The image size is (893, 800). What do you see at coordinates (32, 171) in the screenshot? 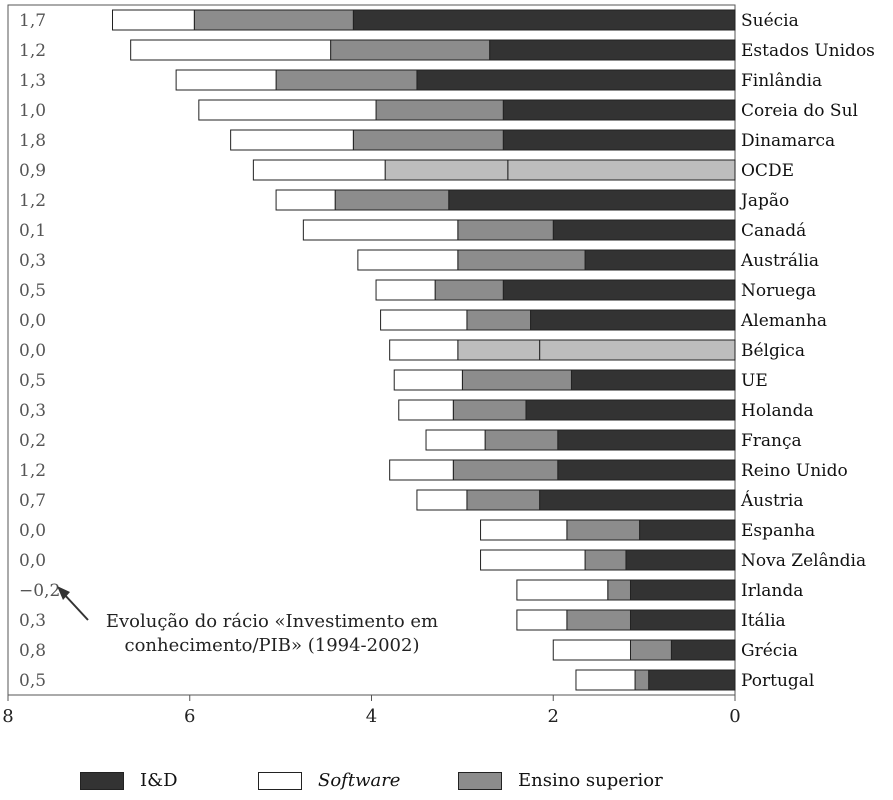
I see `growth-value-label: 0,9` at bounding box center [32, 171].